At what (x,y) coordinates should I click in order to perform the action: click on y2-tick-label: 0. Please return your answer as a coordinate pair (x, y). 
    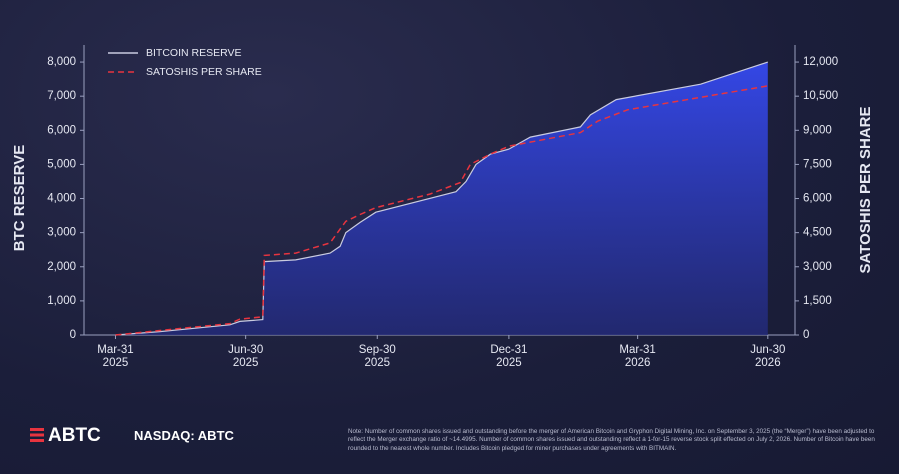
    Looking at the image, I should click on (806, 335).